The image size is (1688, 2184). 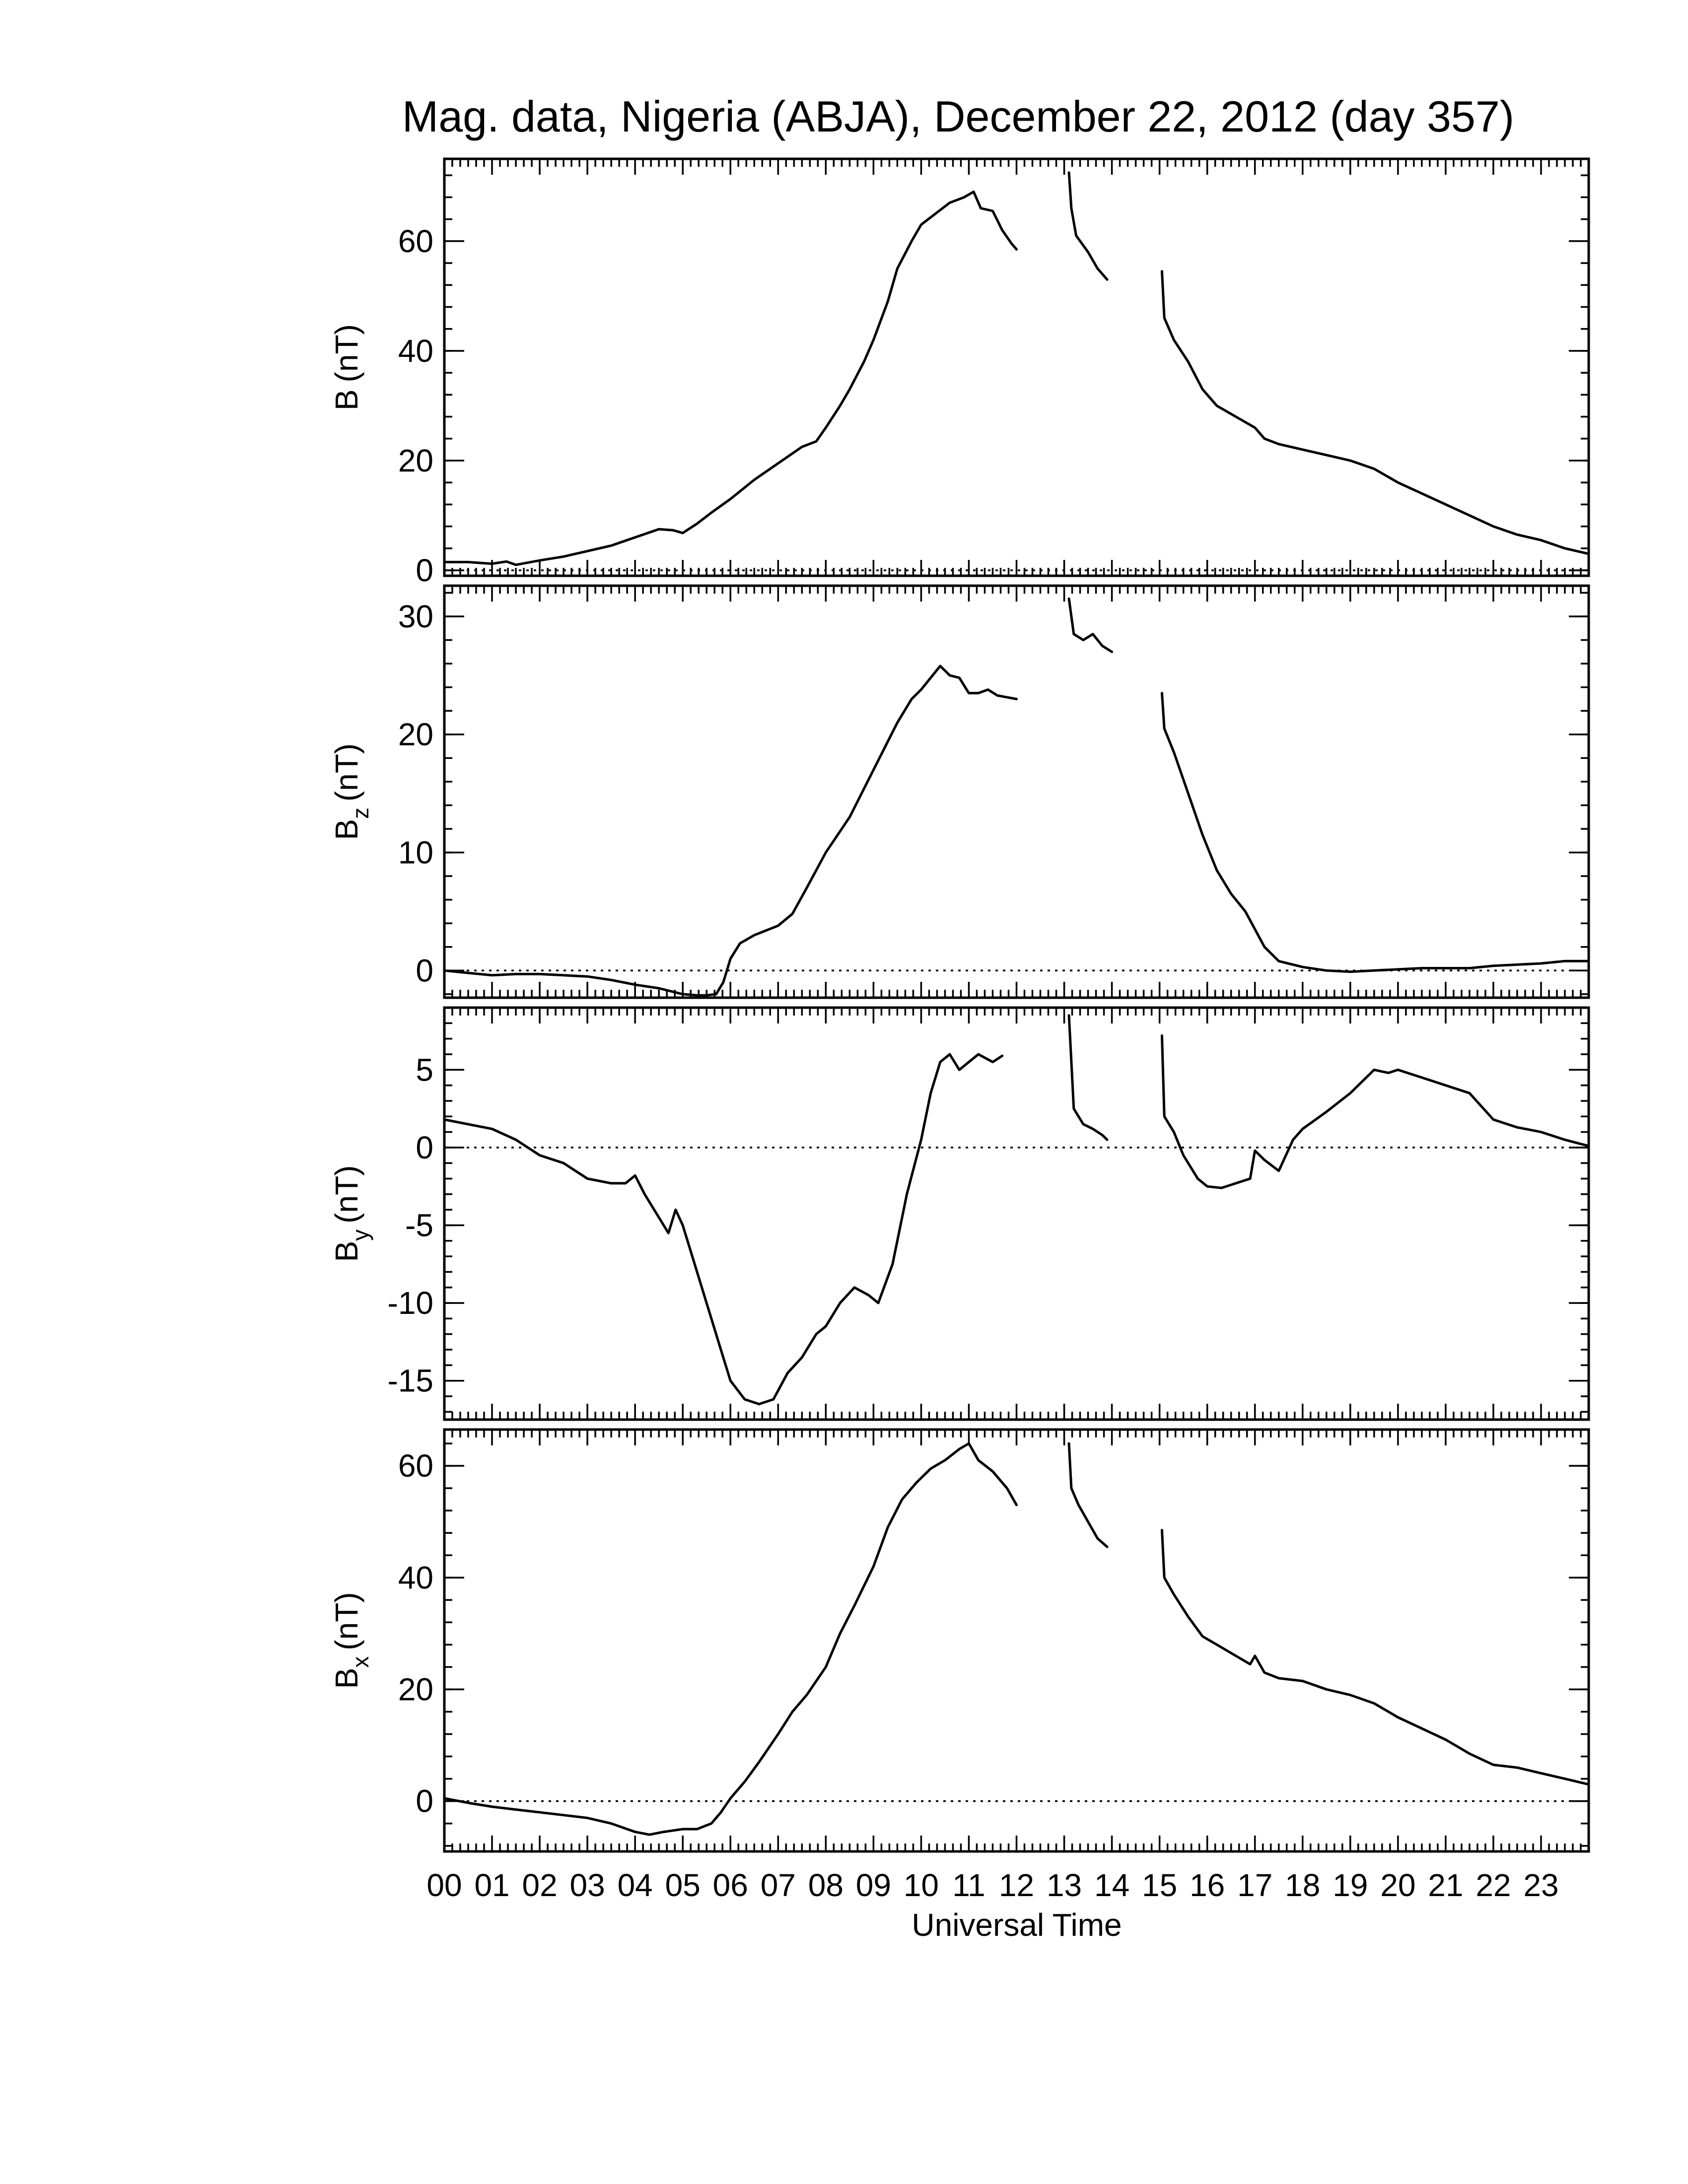 I want to click on y-axis-label-subscript: x, so click(x=360, y=1662).